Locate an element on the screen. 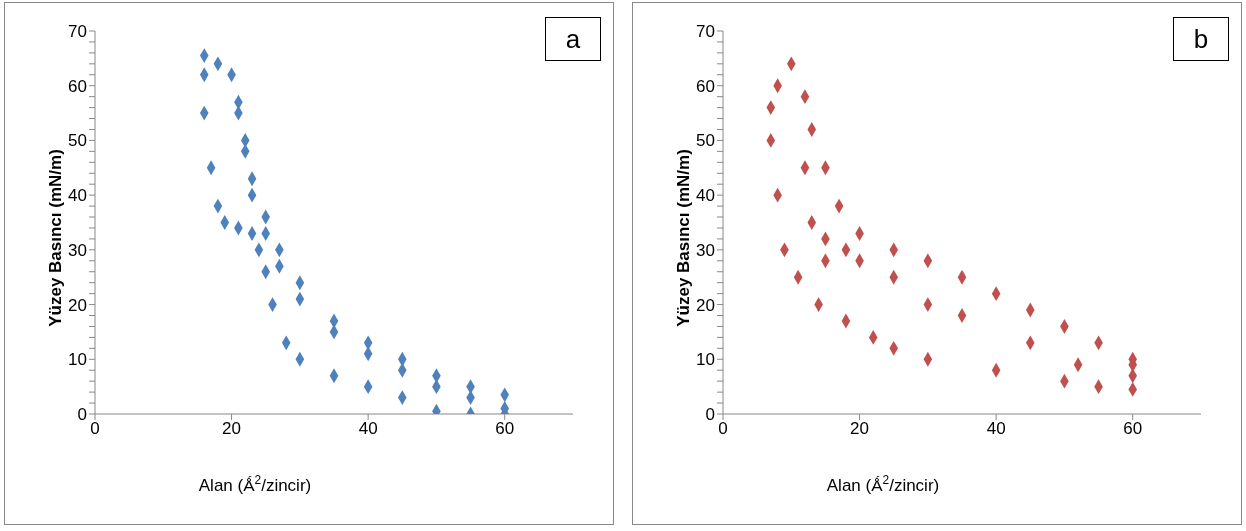 This screenshot has height=531, width=1246. annotation: b is located at coordinates (1201, 39).